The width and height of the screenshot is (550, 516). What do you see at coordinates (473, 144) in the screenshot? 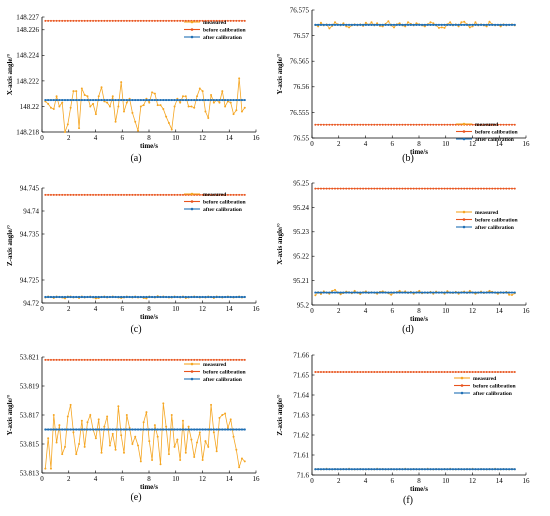
I see `x-tick-label: 12` at bounding box center [473, 144].